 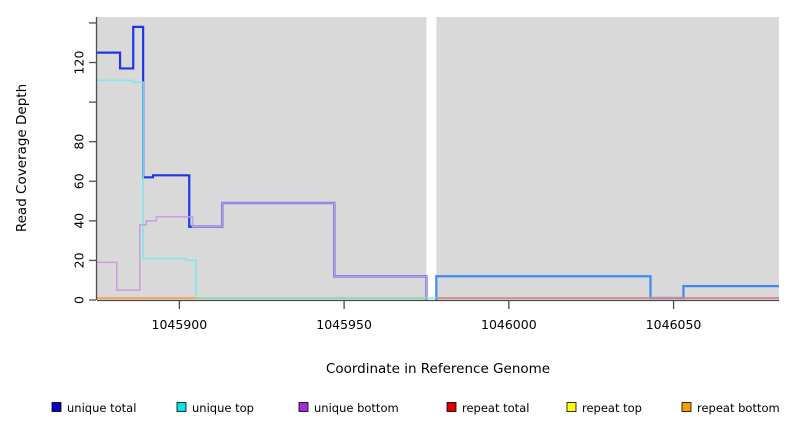 What do you see at coordinates (495, 408) in the screenshot?
I see `legend-label-repeat-total: repeat total` at bounding box center [495, 408].